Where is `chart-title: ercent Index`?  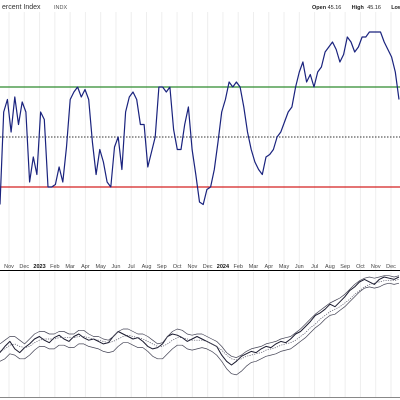 chart-title: ercent Index is located at coordinates (21, 7).